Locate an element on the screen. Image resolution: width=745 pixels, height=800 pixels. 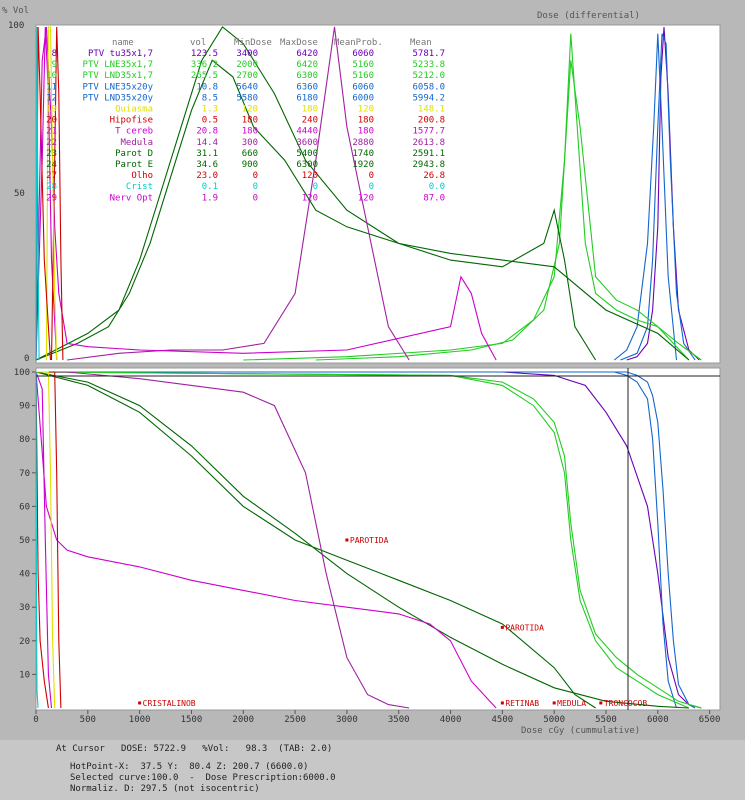
x-tick-label: 6000 is located at coordinates (658, 720).